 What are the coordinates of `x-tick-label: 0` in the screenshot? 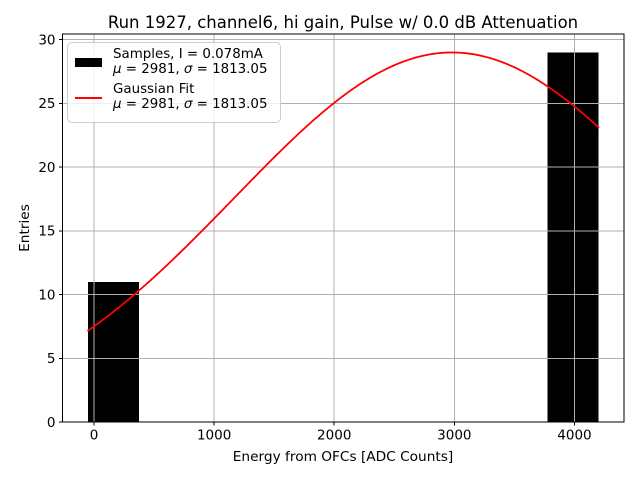 It's located at (94, 436).